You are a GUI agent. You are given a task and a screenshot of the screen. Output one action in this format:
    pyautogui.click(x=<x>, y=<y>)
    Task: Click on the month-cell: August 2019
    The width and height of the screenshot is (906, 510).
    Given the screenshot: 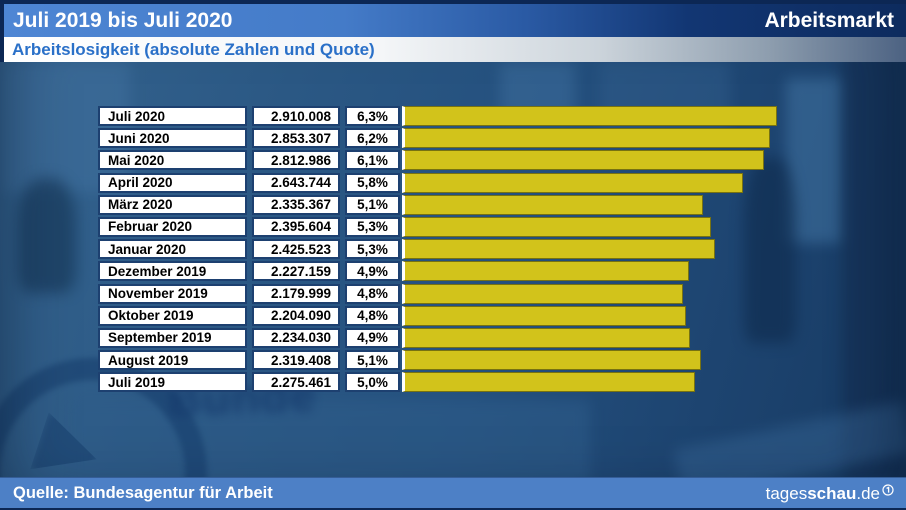 What is the action you would take?
    pyautogui.click(x=172, y=360)
    